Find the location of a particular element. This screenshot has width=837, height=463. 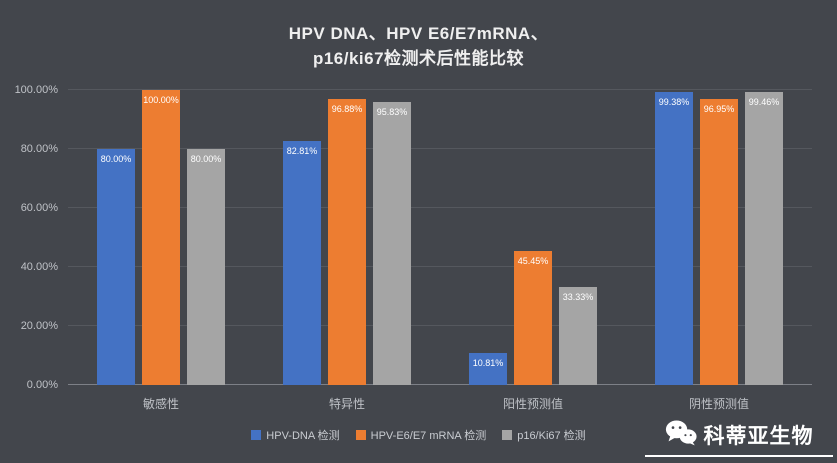

x-axis-label: 阳性预测值 is located at coordinates (532, 404).